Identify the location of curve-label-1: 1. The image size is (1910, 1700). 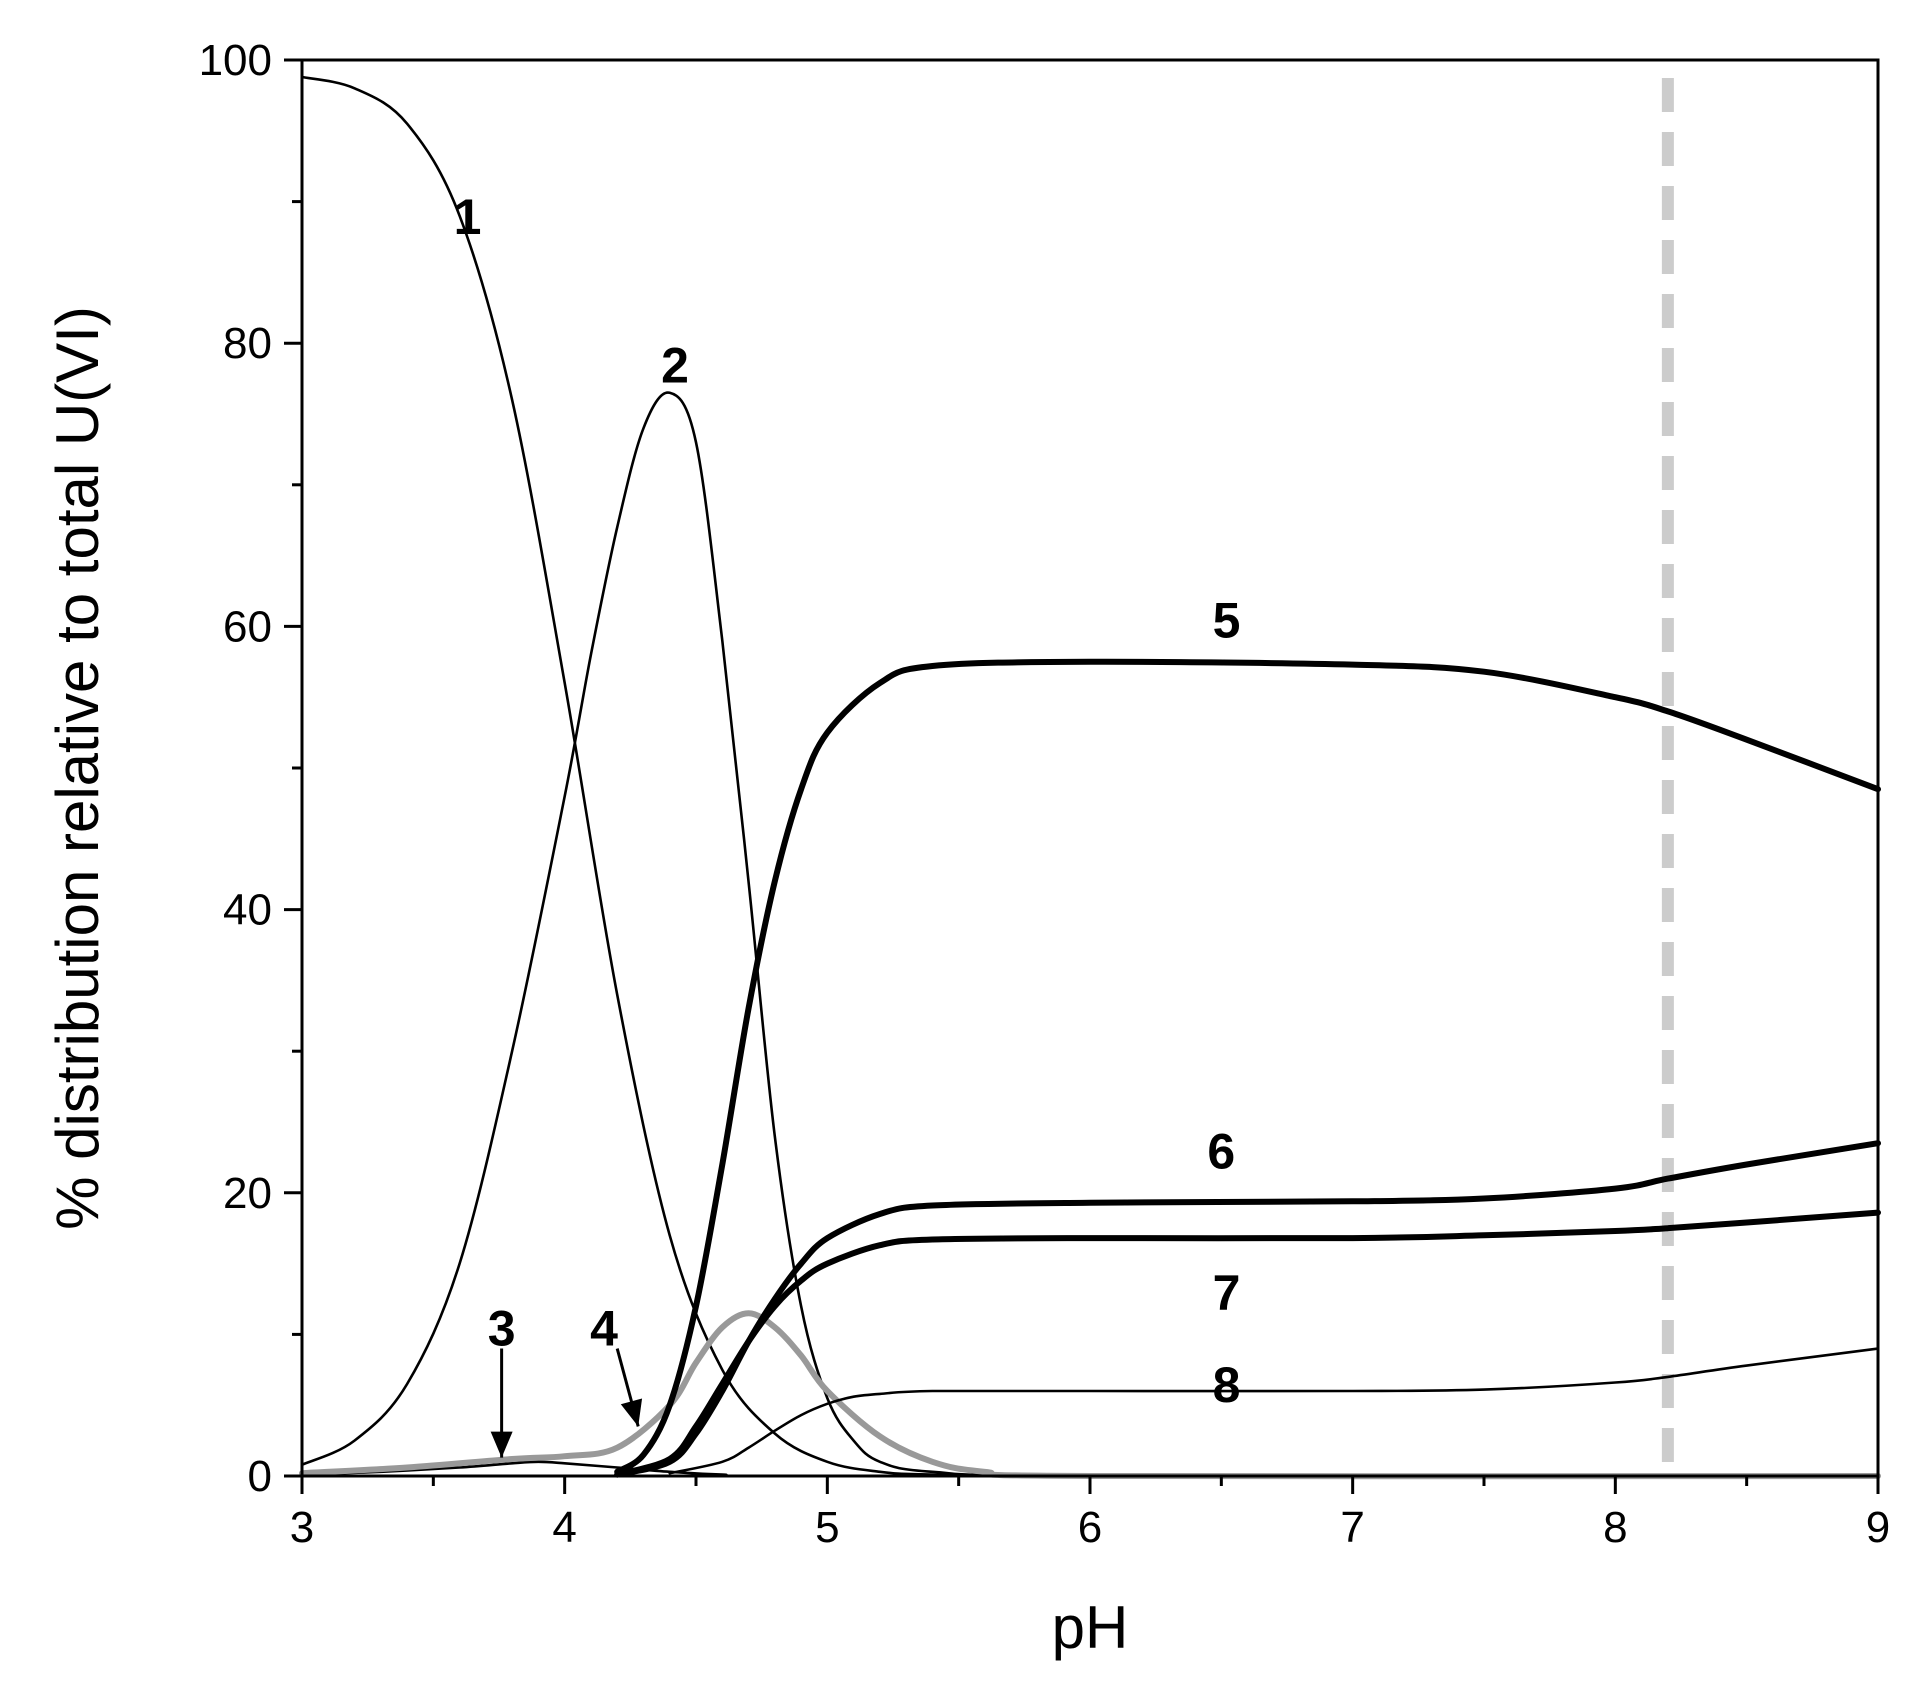
(468, 217).